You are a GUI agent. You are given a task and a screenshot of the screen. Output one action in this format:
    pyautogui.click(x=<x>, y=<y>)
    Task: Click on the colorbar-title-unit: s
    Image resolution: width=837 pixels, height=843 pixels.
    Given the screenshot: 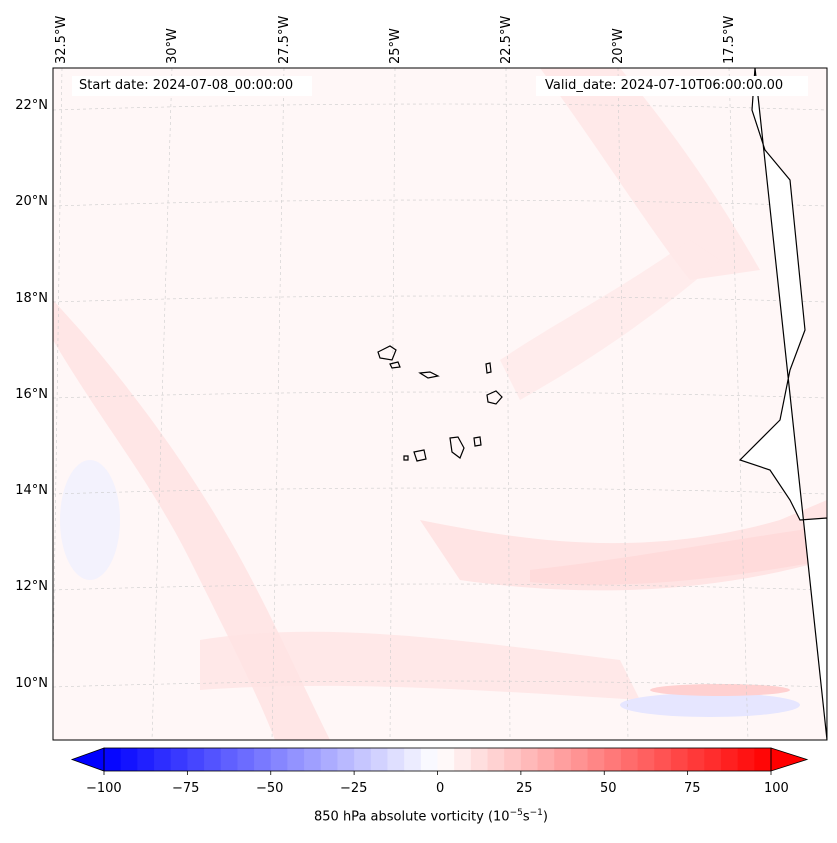 What is the action you would take?
    pyautogui.click(x=526, y=817)
    